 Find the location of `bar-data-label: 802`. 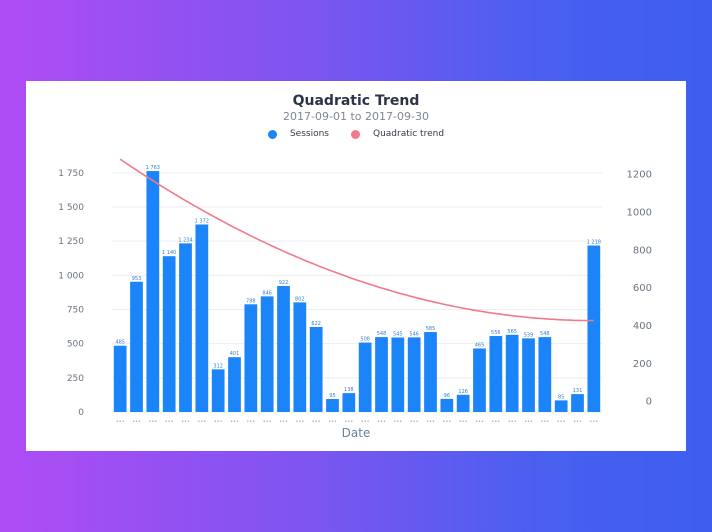

bar-data-label: 802 is located at coordinates (300, 299).